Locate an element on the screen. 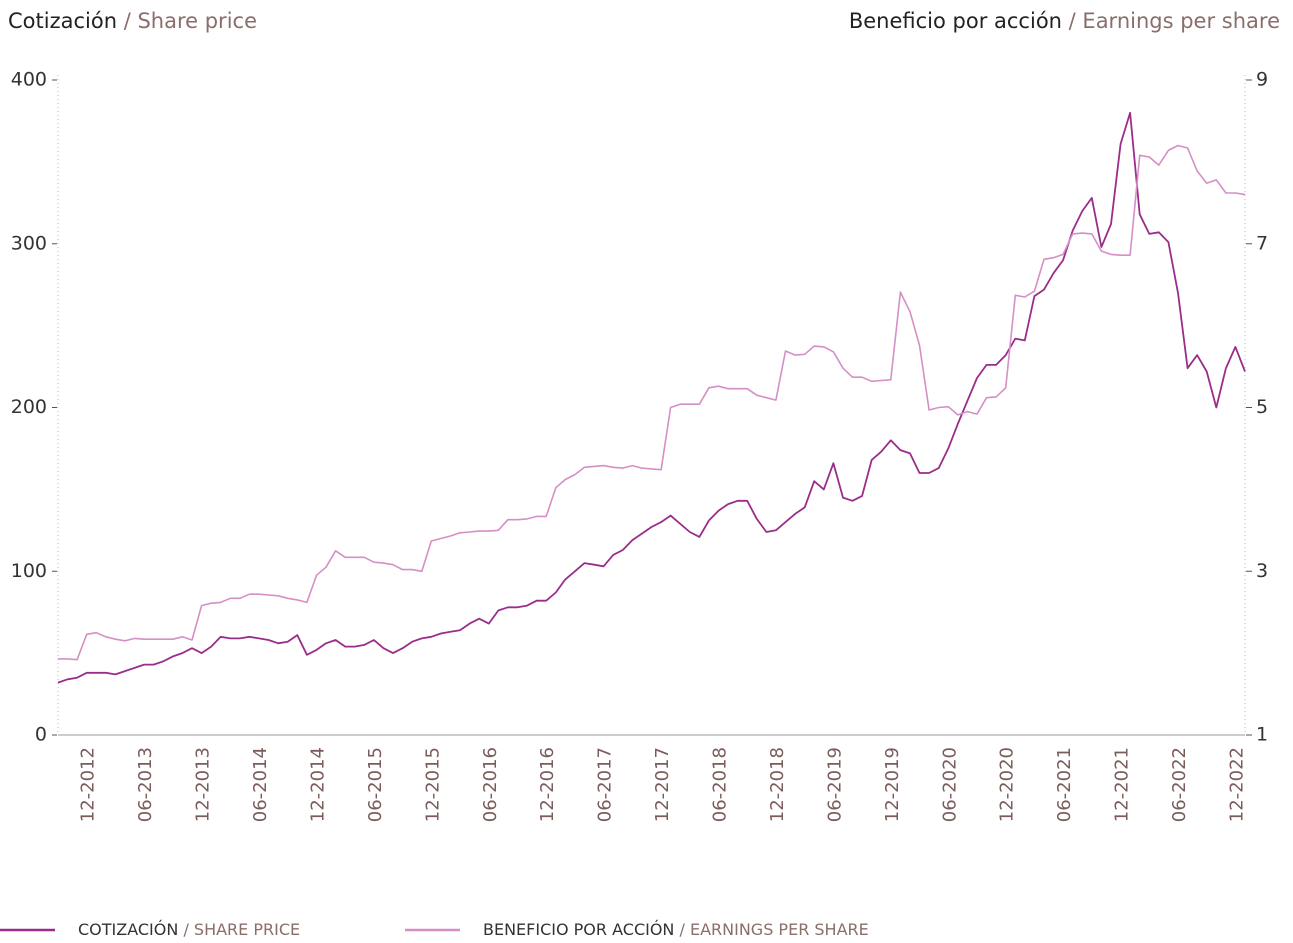 The image size is (1293, 943). x-tick-label: 12-2022 is located at coordinates (1236, 784).